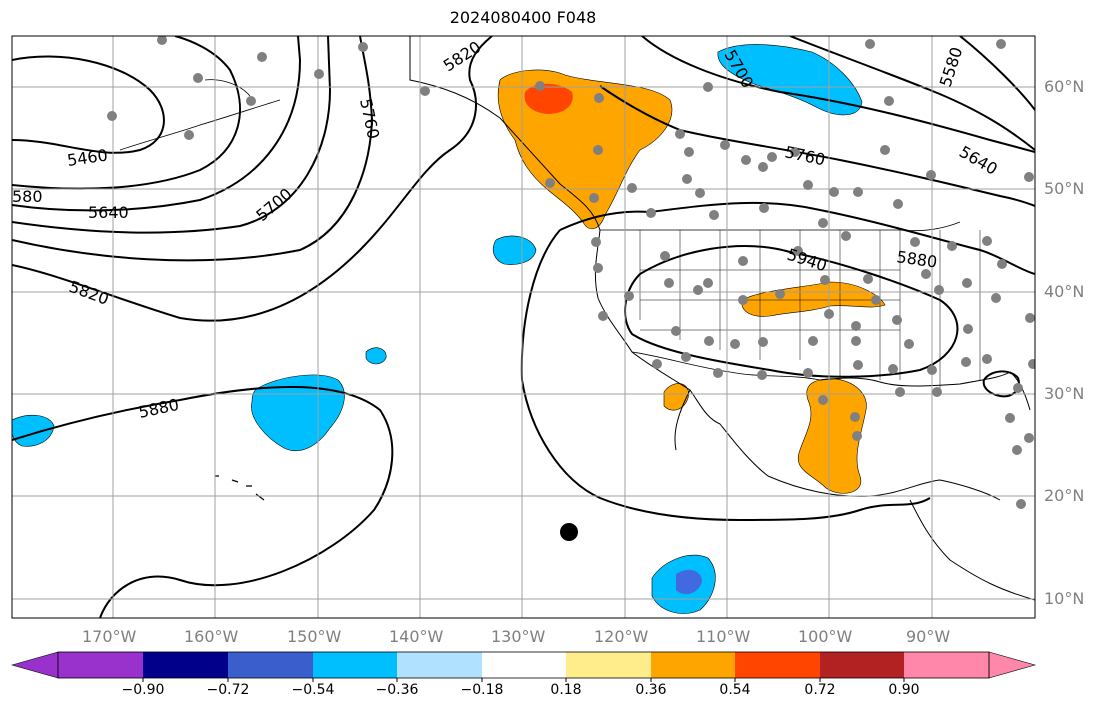  What do you see at coordinates (376, 356) in the screenshot?
I see `negative-anomaly-region-small` at bounding box center [376, 356].